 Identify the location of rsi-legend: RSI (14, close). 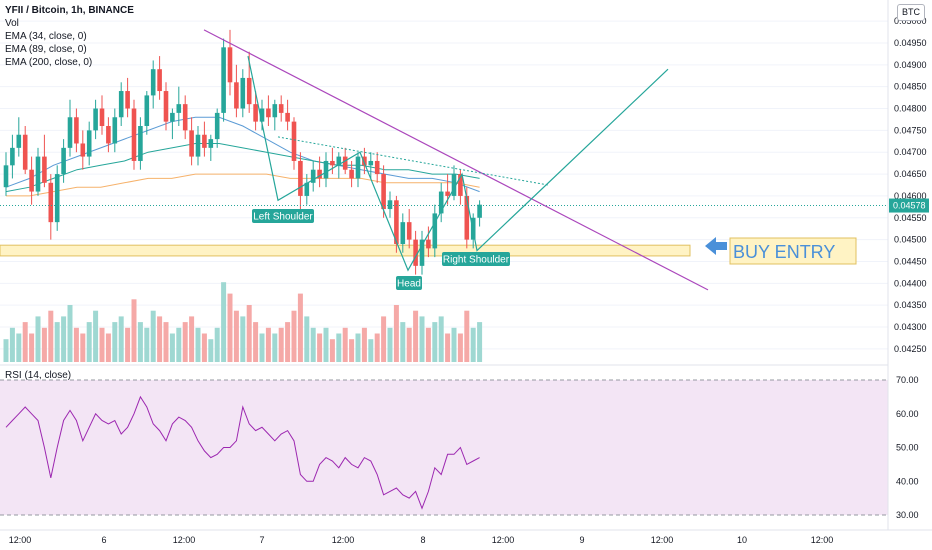
(38, 375).